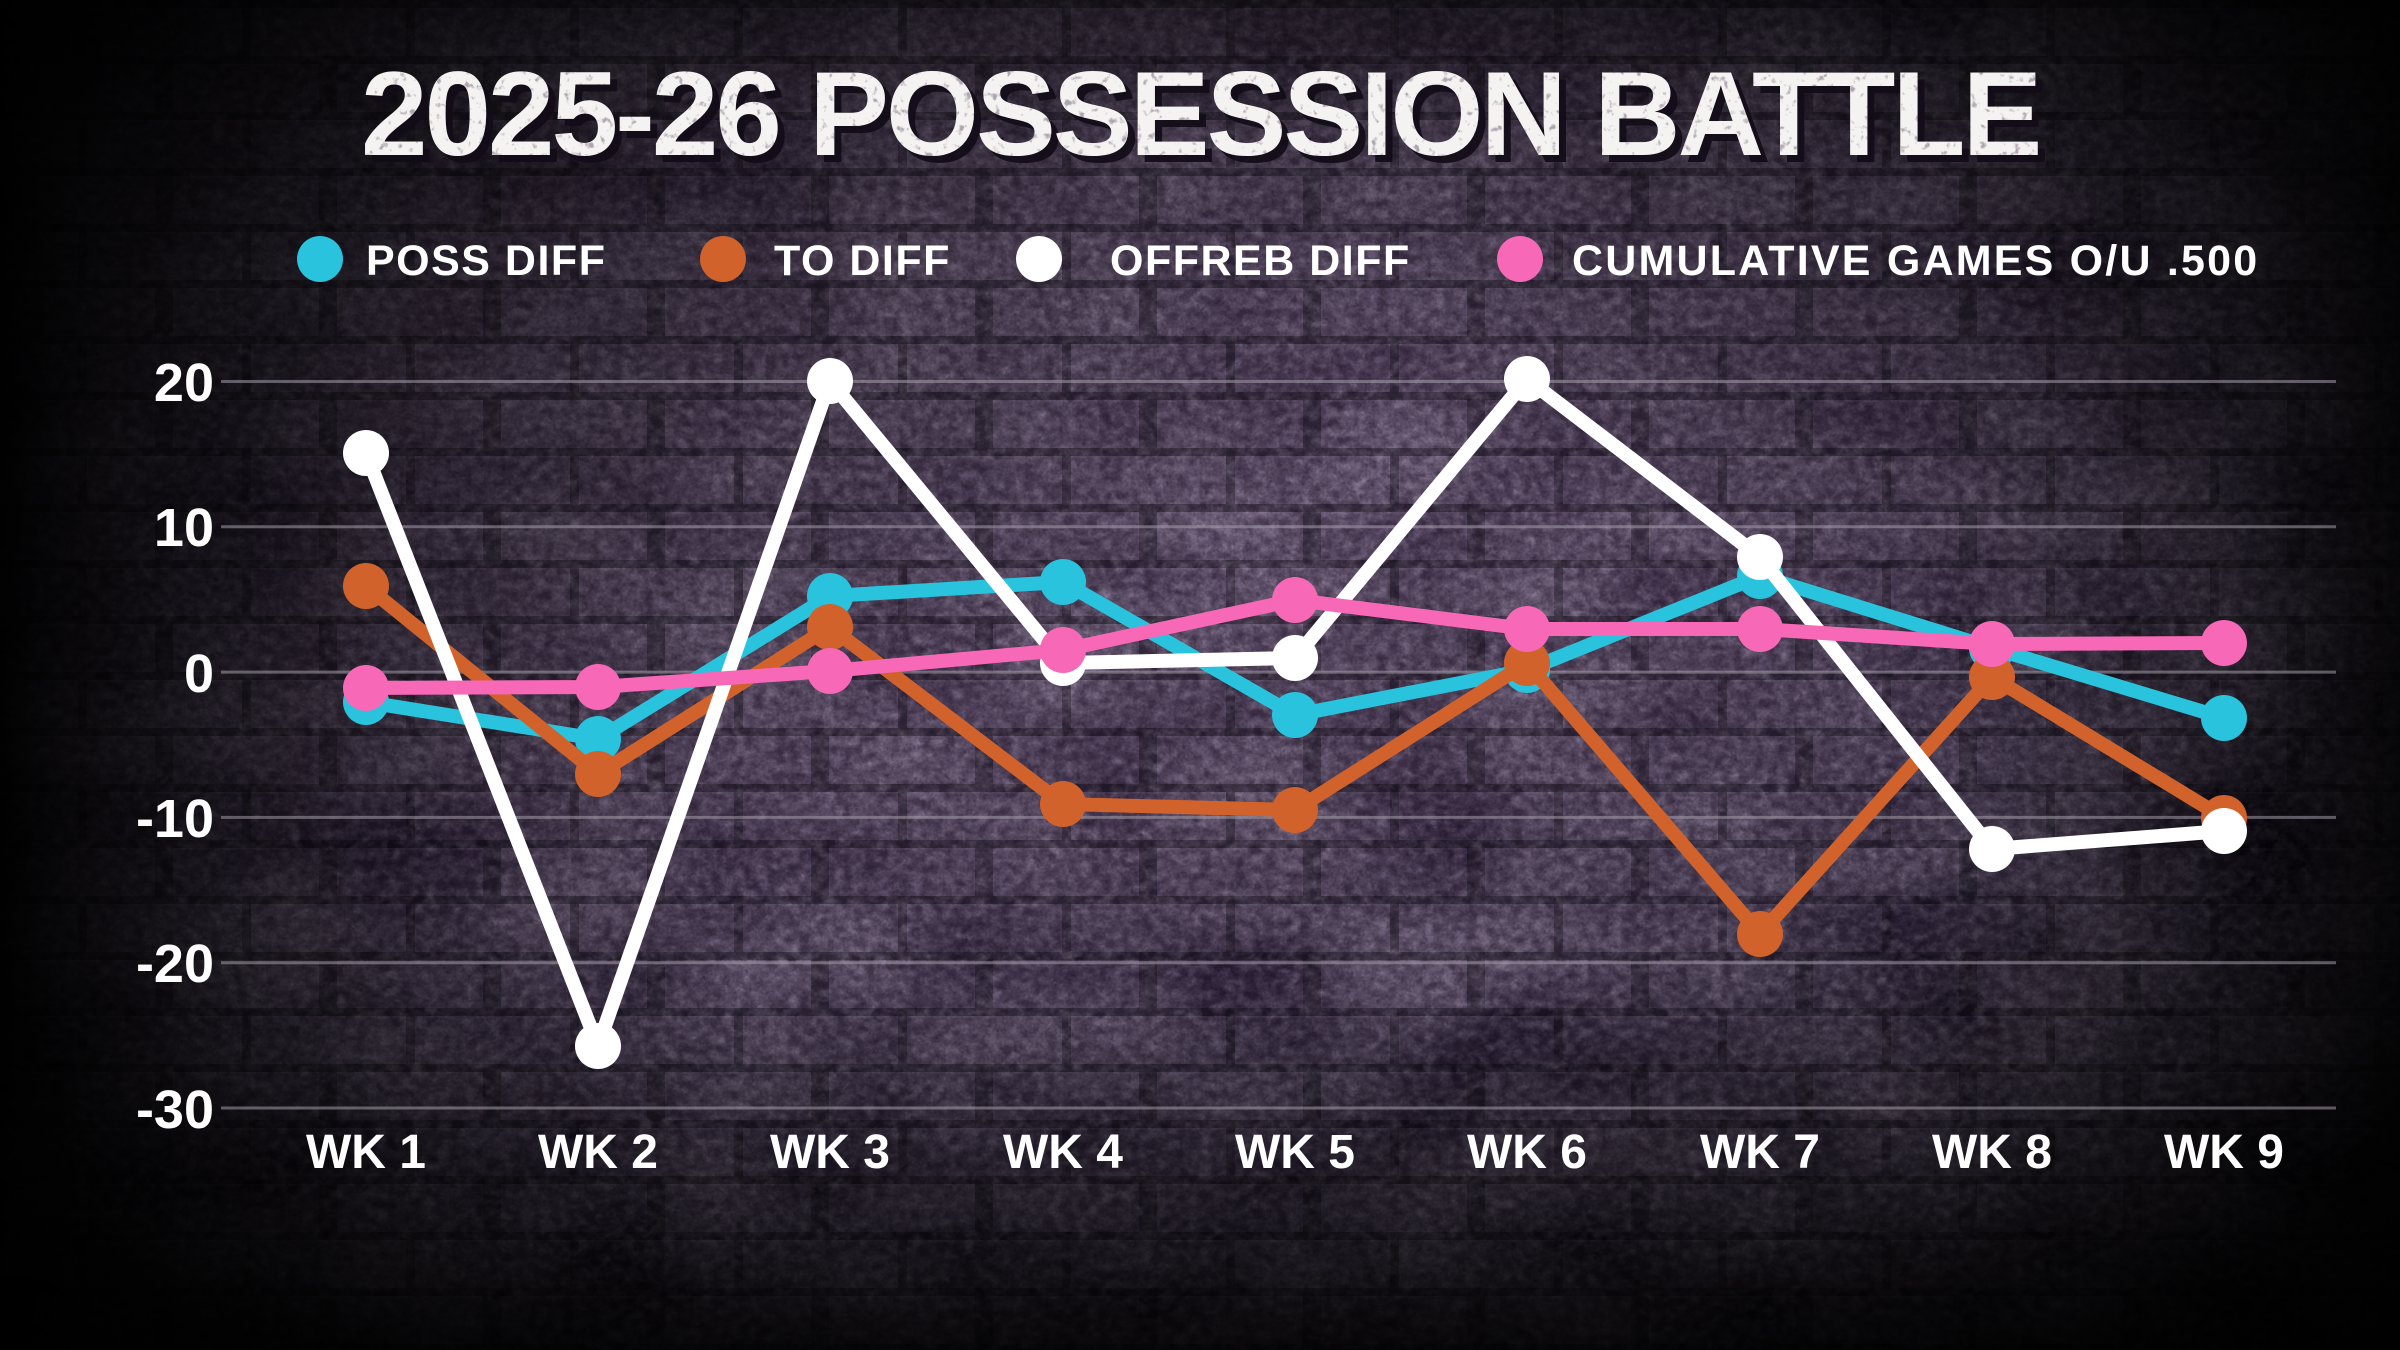 This screenshot has width=2400, height=1350. Describe the element at coordinates (2224, 1152) in the screenshot. I see `svg-text: WK 9` at that location.